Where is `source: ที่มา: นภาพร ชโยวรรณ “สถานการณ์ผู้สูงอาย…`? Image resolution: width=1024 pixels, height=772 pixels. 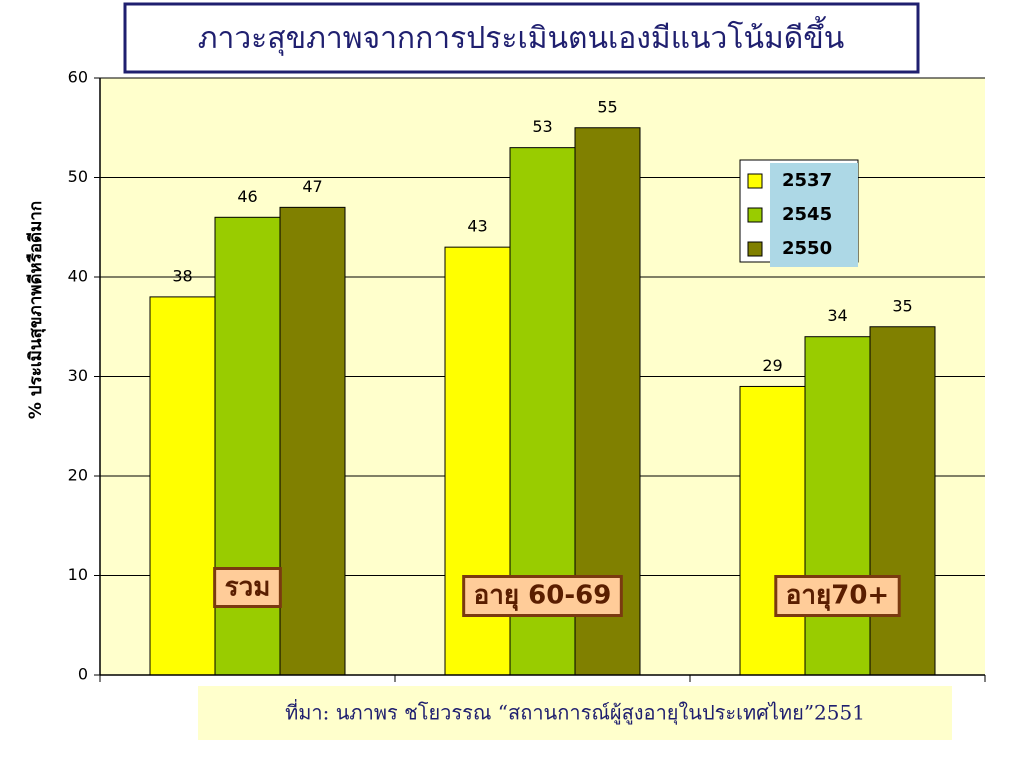
source: ที่มา: นภาพร ชโยวรรณ “สถานการณ์ผู้สูงอาย… is located at coordinates (575, 712).